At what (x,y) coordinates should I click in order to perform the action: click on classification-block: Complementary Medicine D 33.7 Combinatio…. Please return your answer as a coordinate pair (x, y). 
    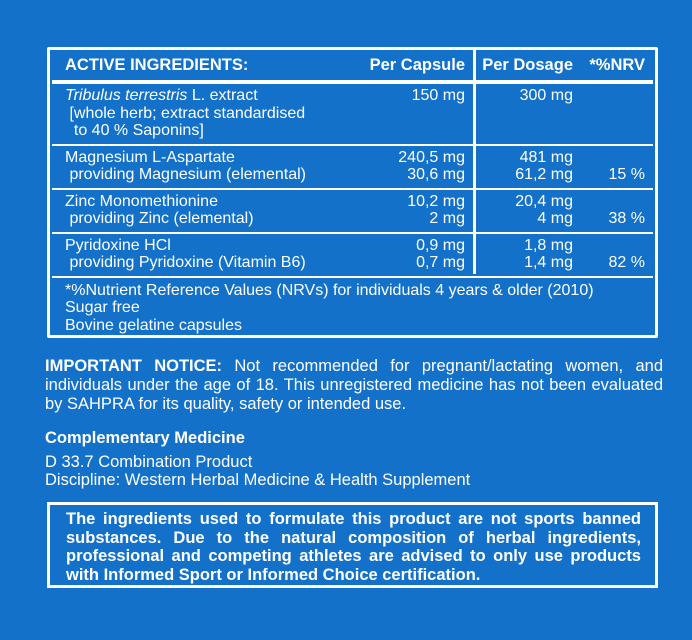
    Looking at the image, I should click on (354, 459).